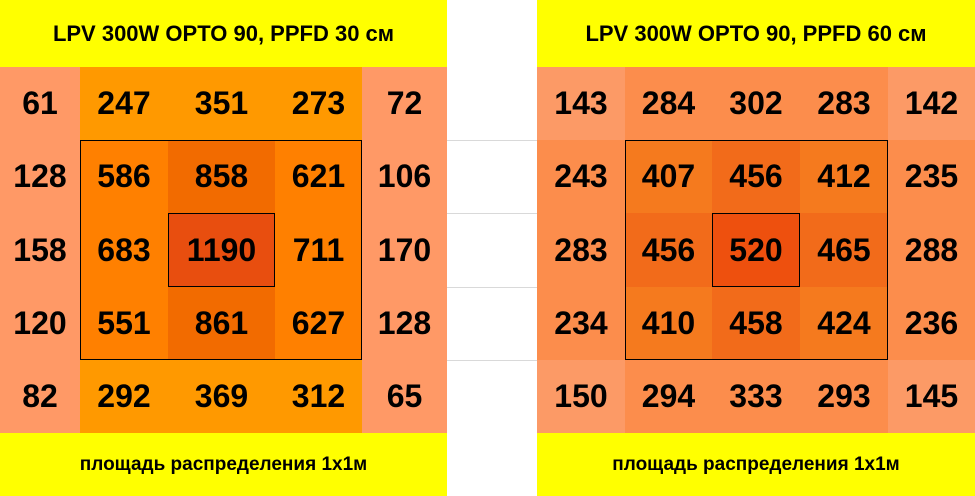 This screenshot has width=975, height=496. What do you see at coordinates (124, 396) in the screenshot?
I see `grid-cell: 292` at bounding box center [124, 396].